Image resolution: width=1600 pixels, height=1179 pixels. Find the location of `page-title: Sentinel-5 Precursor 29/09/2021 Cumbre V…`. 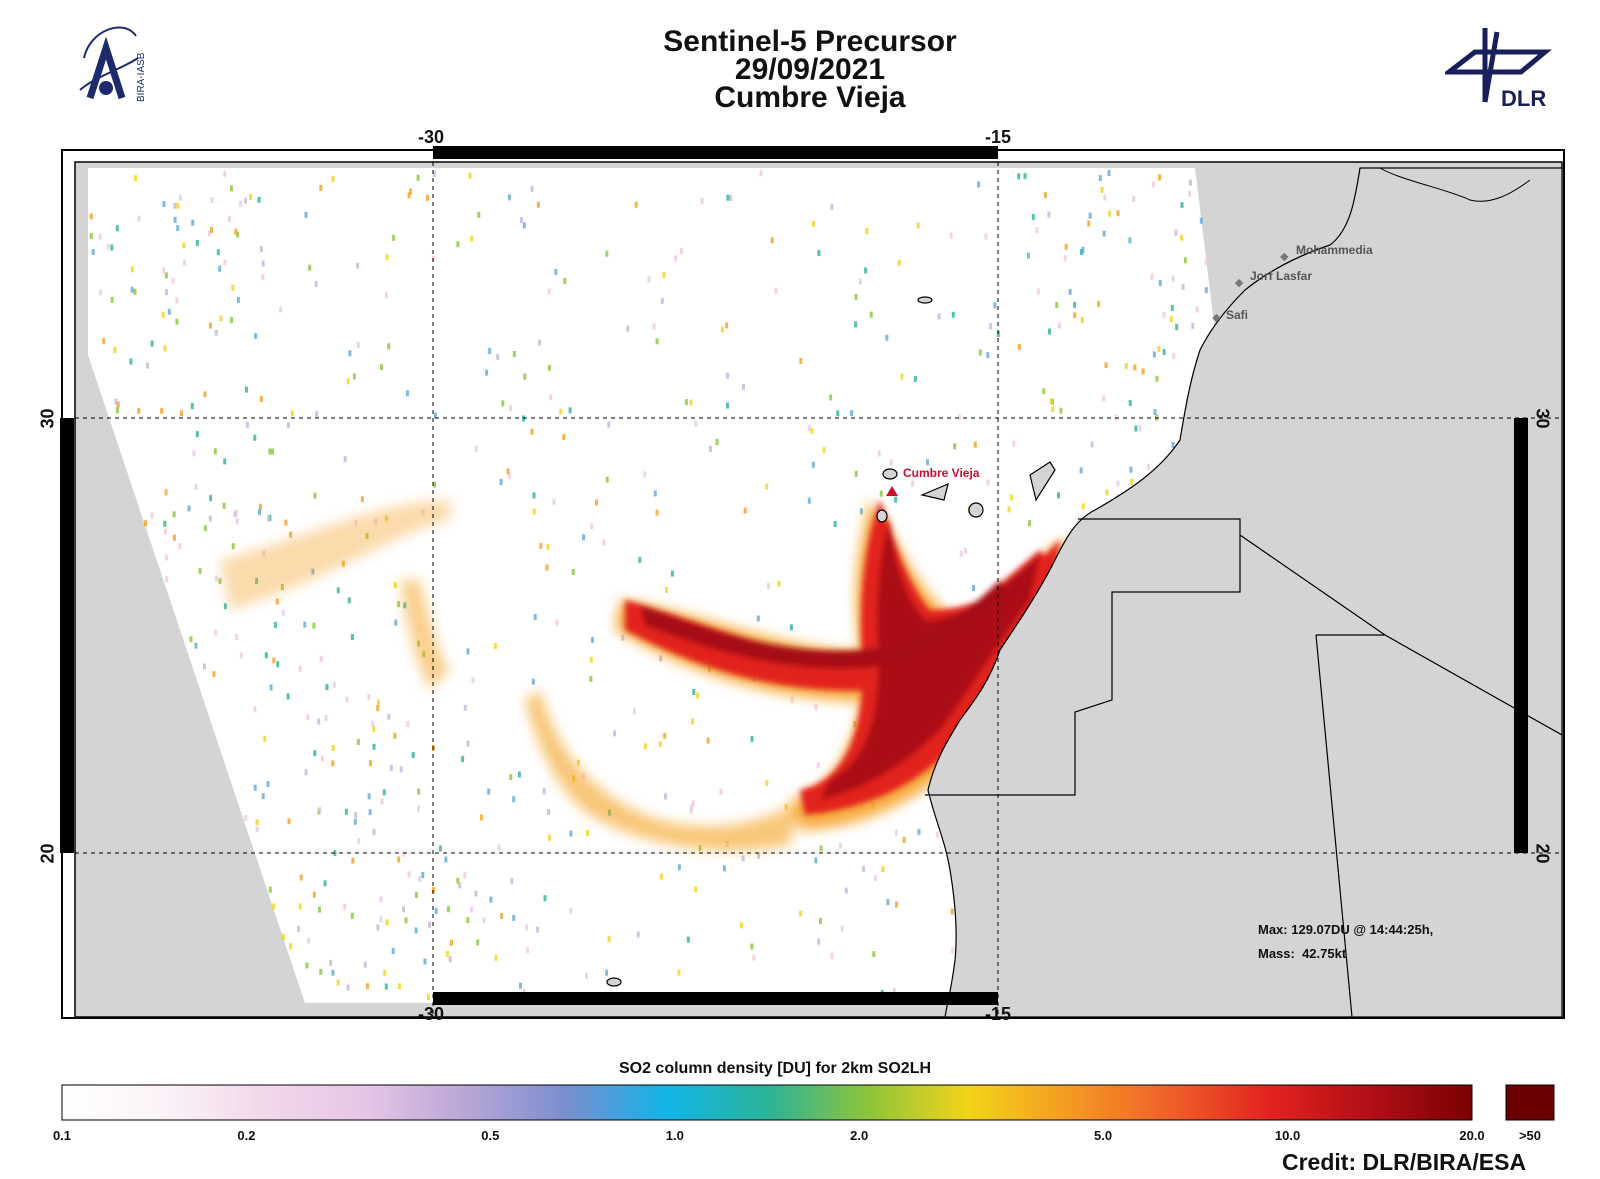

page-title: Sentinel-5 Precursor 29/09/2021 Cumbre V… is located at coordinates (800, 70).